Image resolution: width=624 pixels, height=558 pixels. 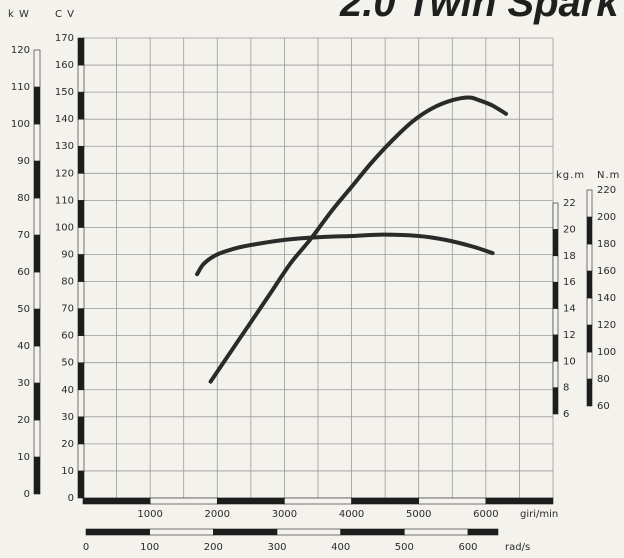 What do you see at coordinates (569, 282) in the screenshot?
I see `kgm-tick-label: 16` at bounding box center [569, 282].